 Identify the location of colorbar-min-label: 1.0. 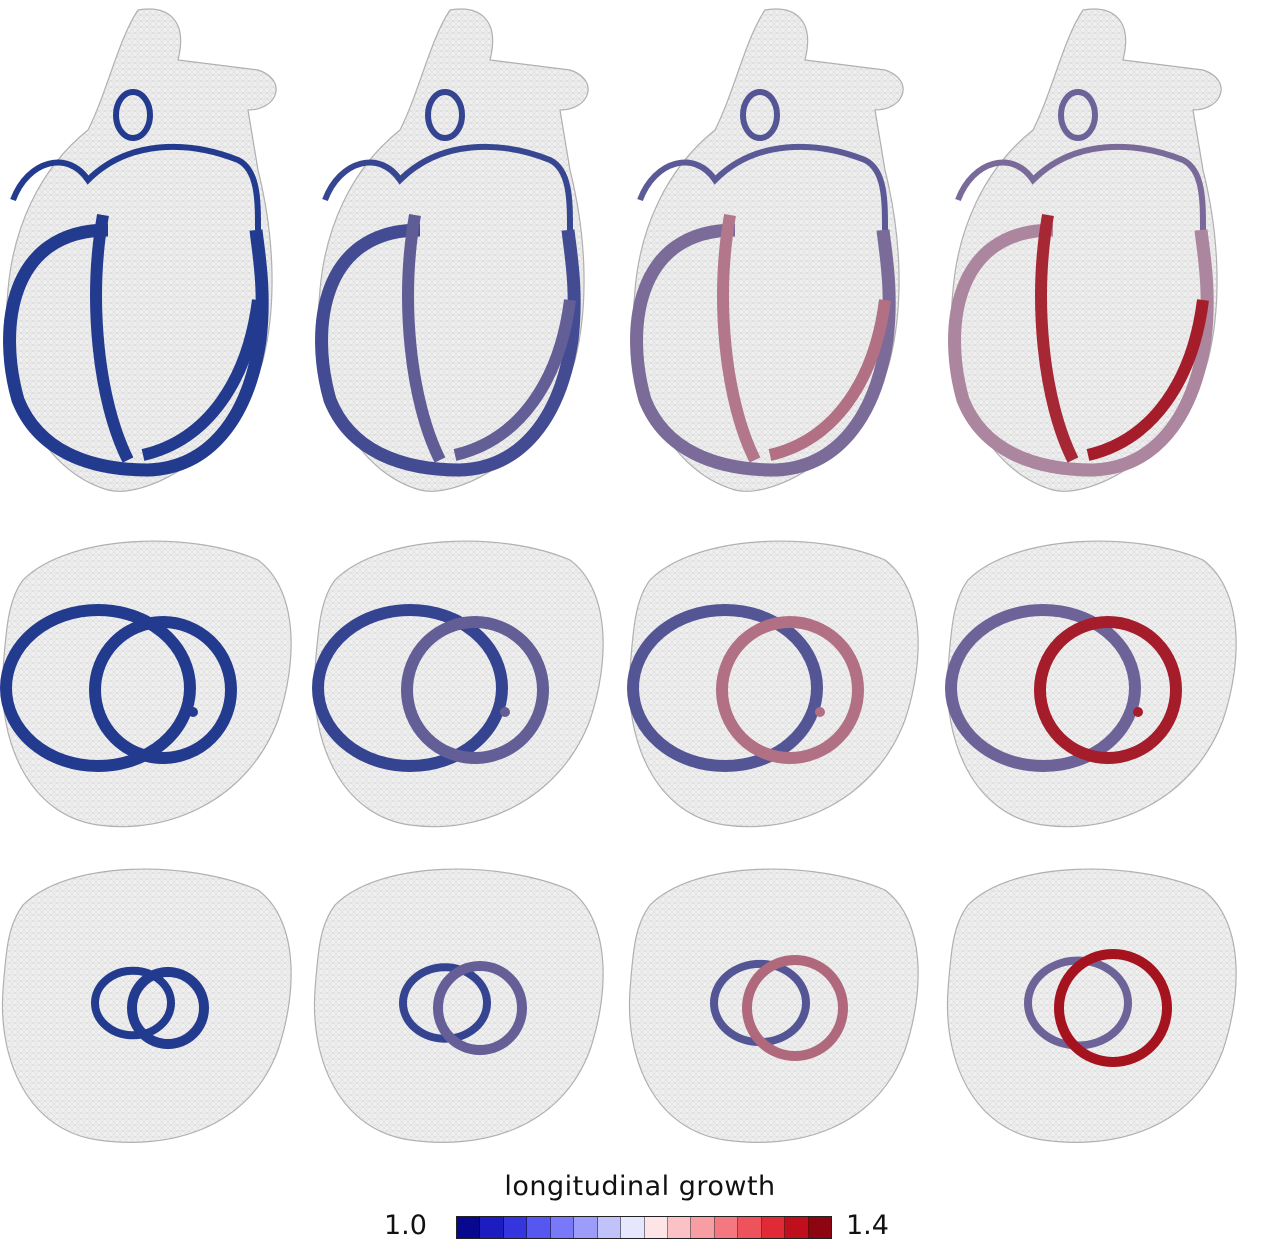
(405, 1225).